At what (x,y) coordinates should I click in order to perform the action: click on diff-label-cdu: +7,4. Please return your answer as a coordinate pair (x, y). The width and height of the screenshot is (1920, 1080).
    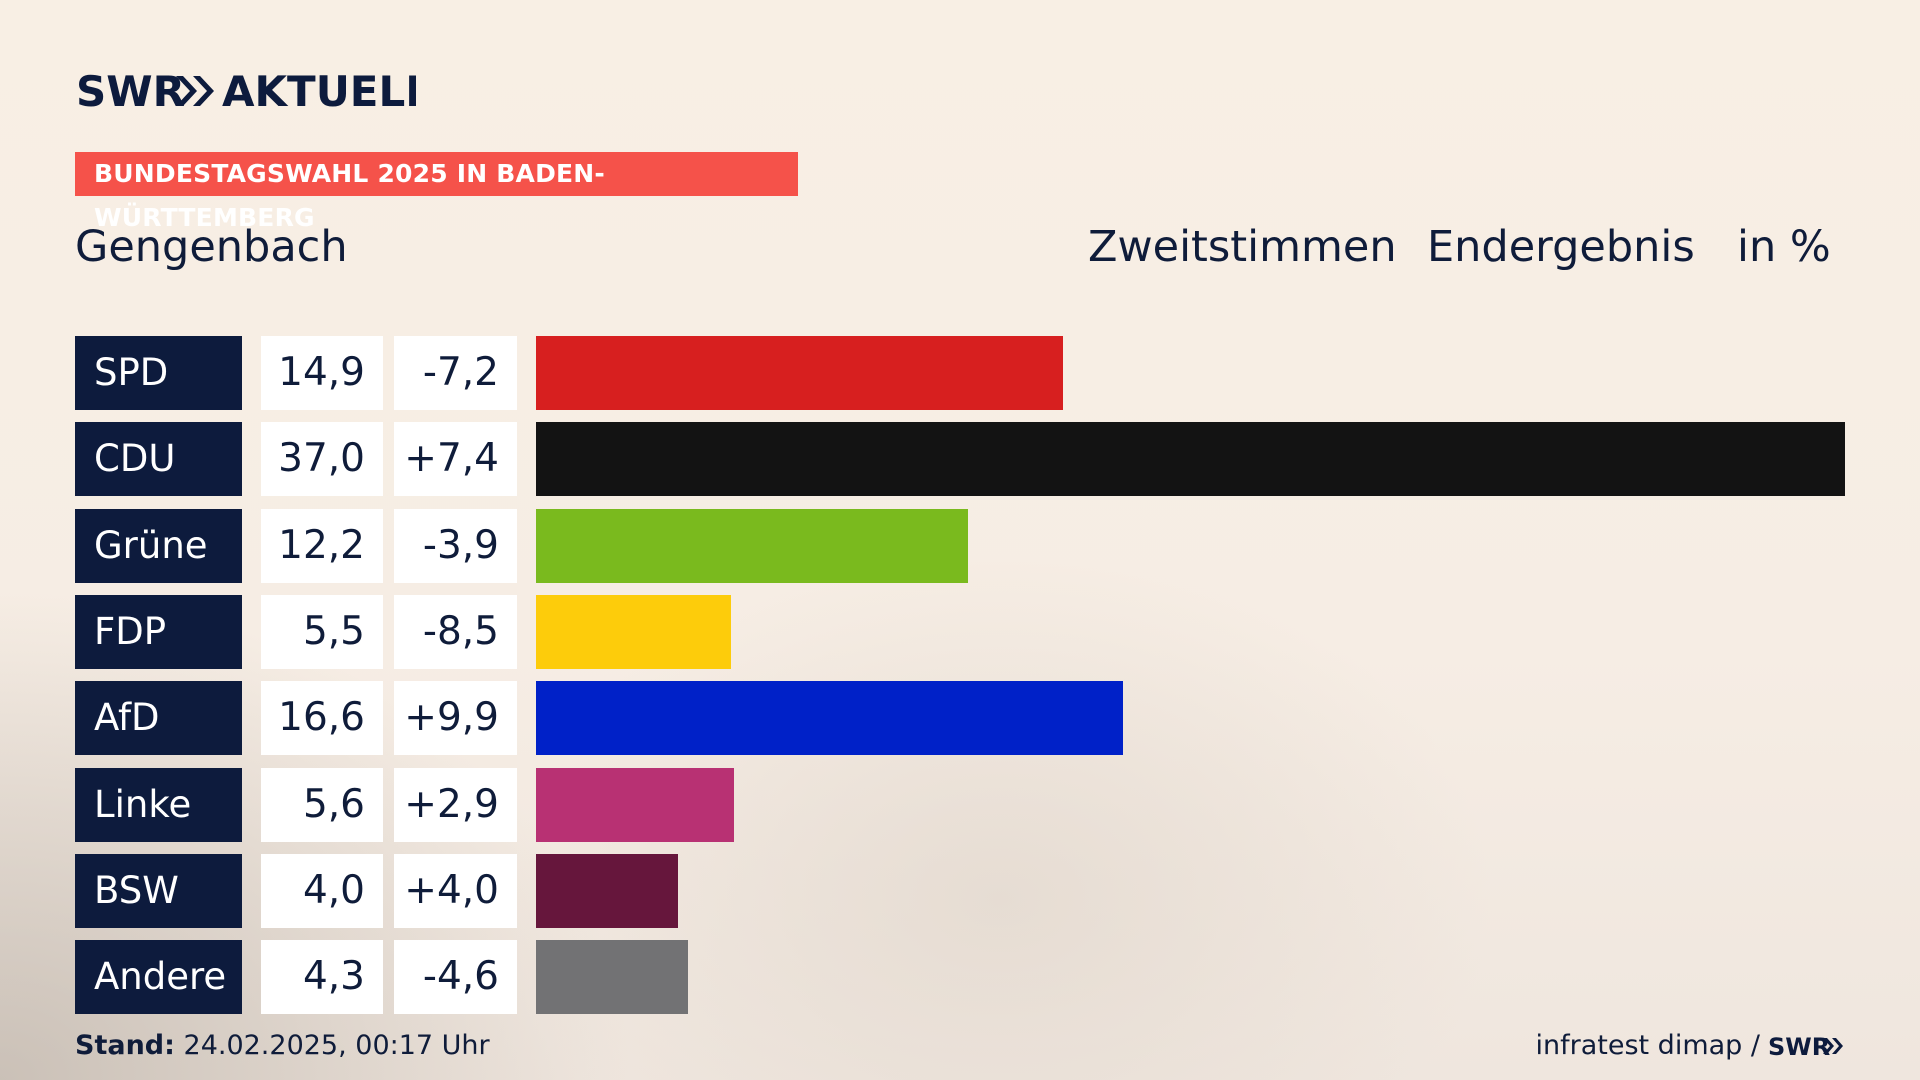
    Looking at the image, I should click on (455, 459).